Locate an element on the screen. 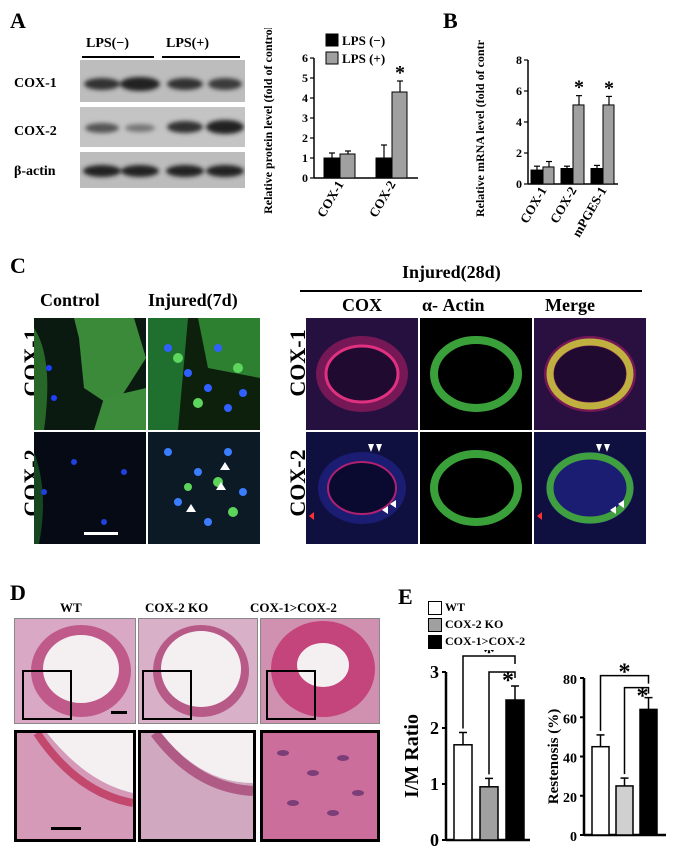 This screenshot has width=675, height=852. y-tick-label: 40 is located at coordinates (570, 759).